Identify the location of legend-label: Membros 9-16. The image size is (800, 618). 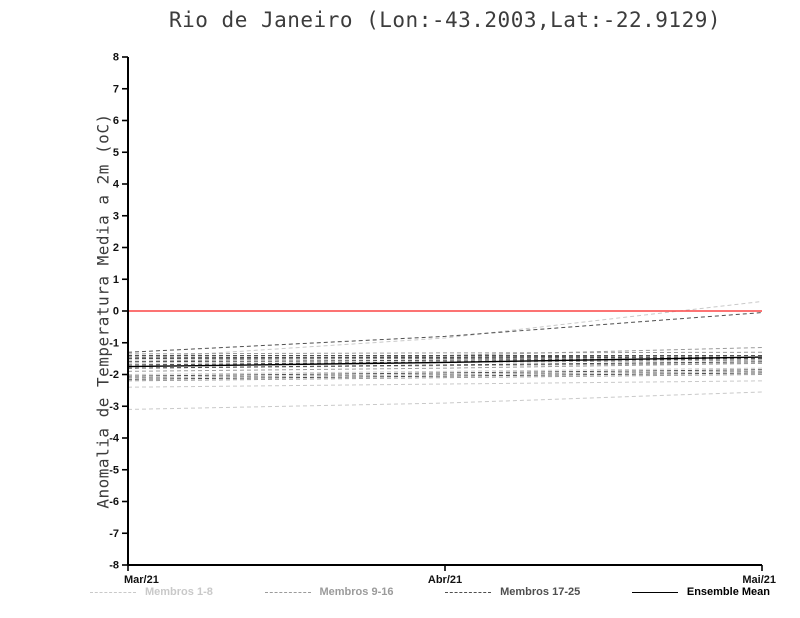
(356, 592).